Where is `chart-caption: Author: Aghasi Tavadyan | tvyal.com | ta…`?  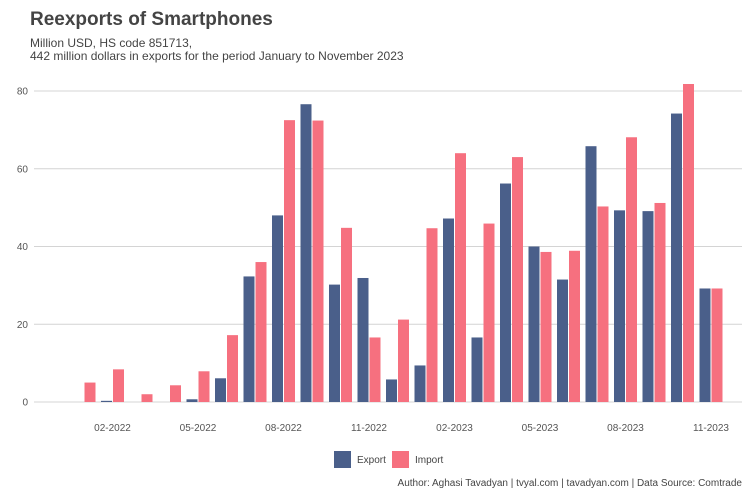
chart-caption: Author: Aghasi Tavadyan | tvyal.com | ta… is located at coordinates (569, 483).